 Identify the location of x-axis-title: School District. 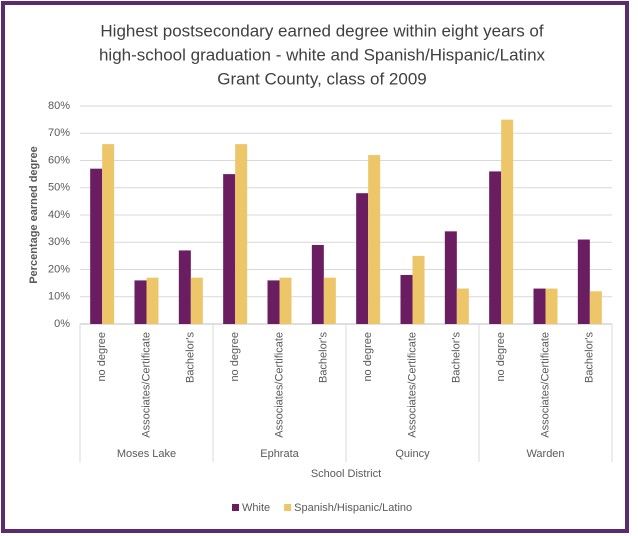
(346, 474).